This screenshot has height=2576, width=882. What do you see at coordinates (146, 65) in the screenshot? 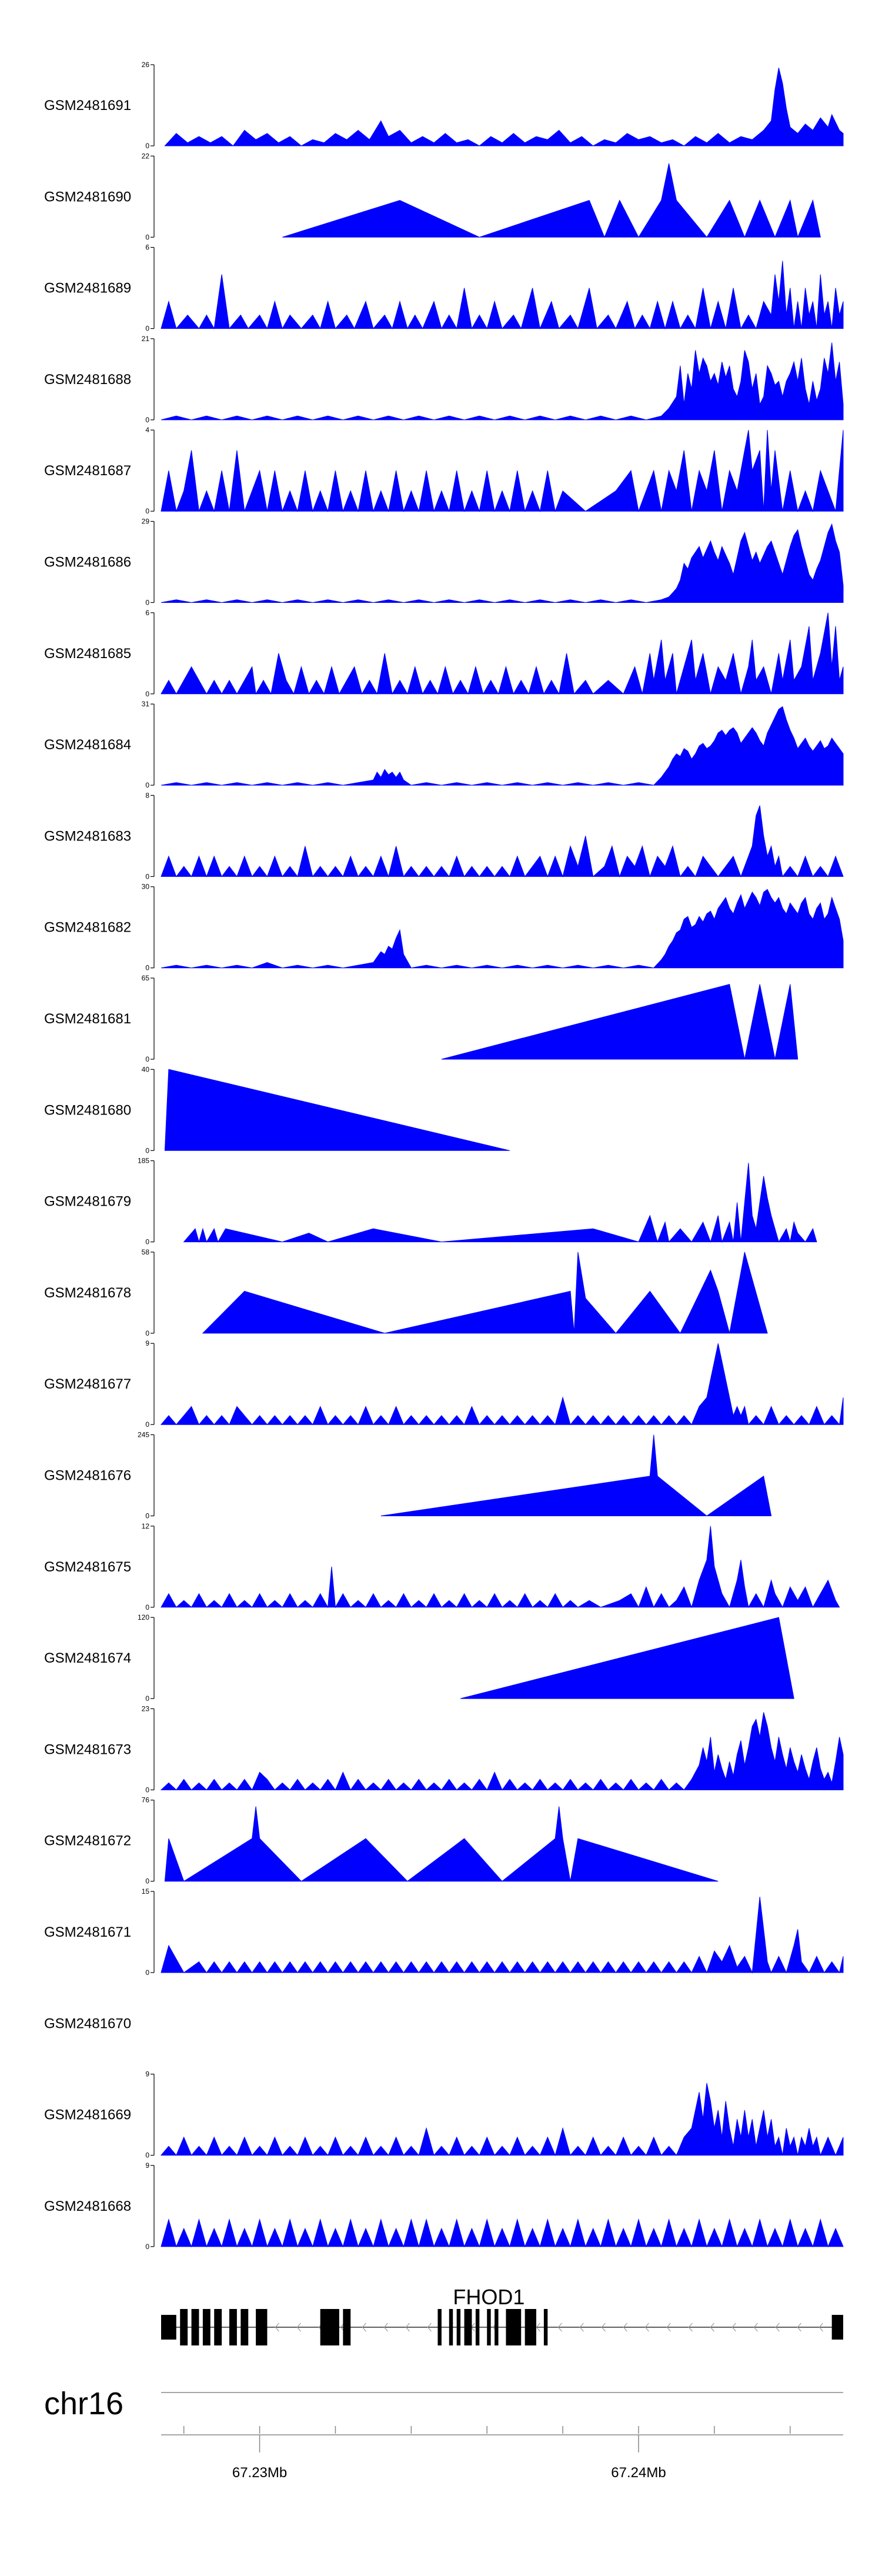
I see `y-tick-label-max: 26` at bounding box center [146, 65].